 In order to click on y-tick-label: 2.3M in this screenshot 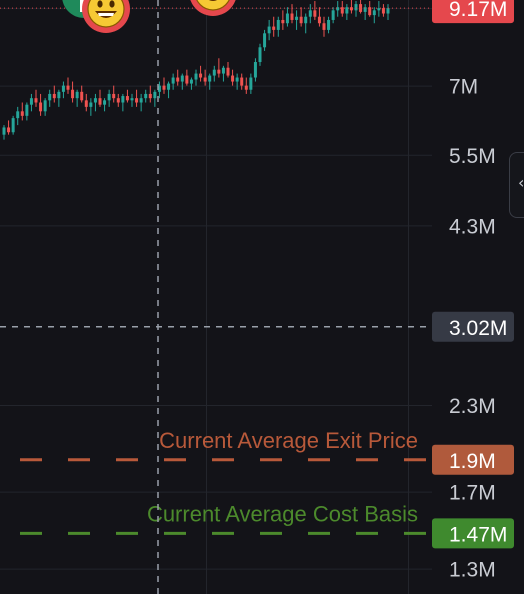, I will do `click(472, 406)`.